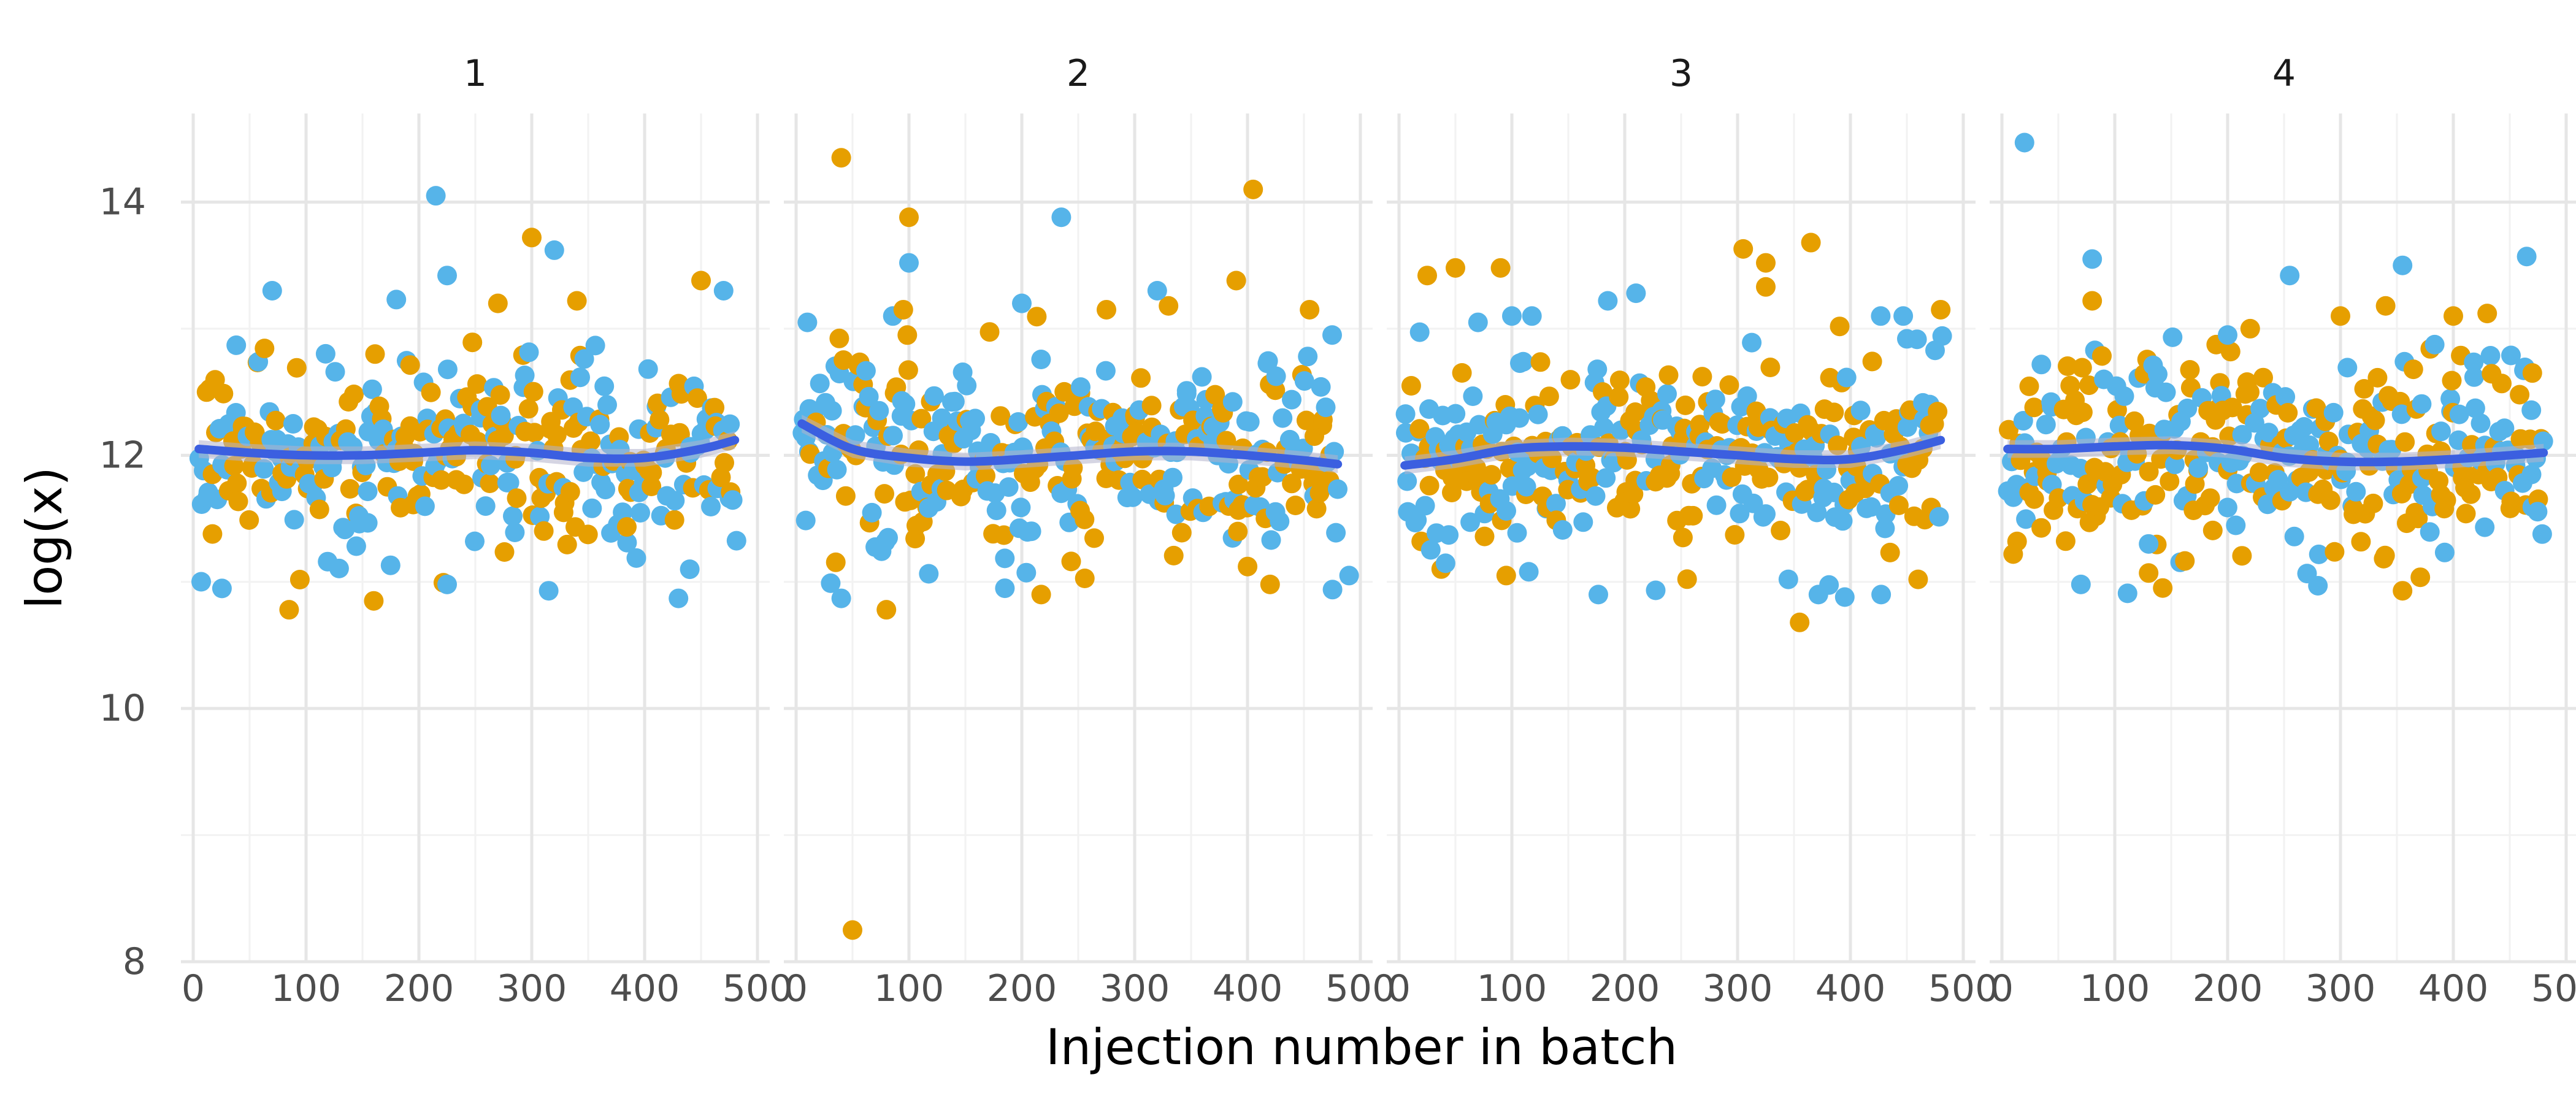  Describe the element at coordinates (467, 449) in the screenshot. I see `trend-line` at that location.